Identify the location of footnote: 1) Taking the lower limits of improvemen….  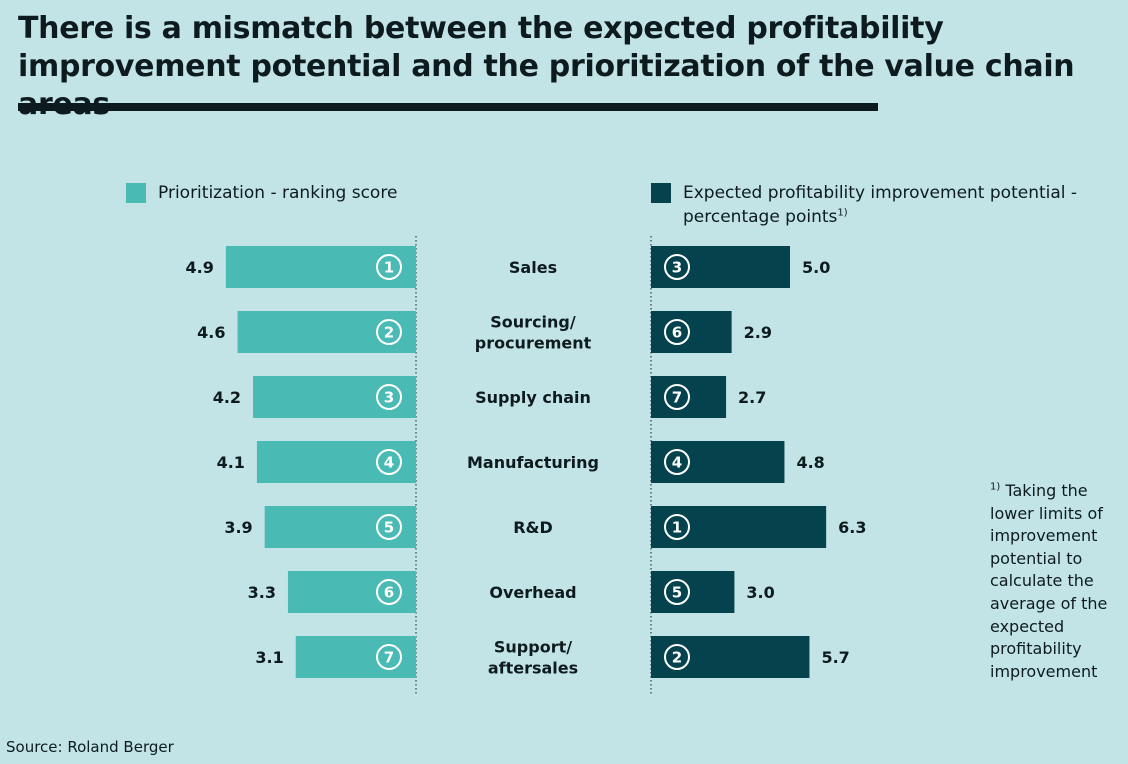
(1055, 581).